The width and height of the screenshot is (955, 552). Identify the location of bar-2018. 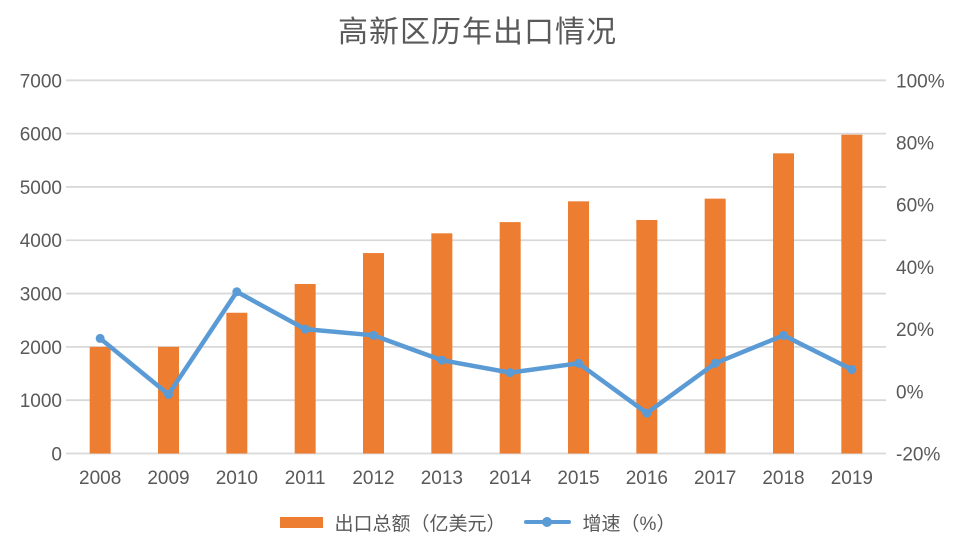
(783, 303).